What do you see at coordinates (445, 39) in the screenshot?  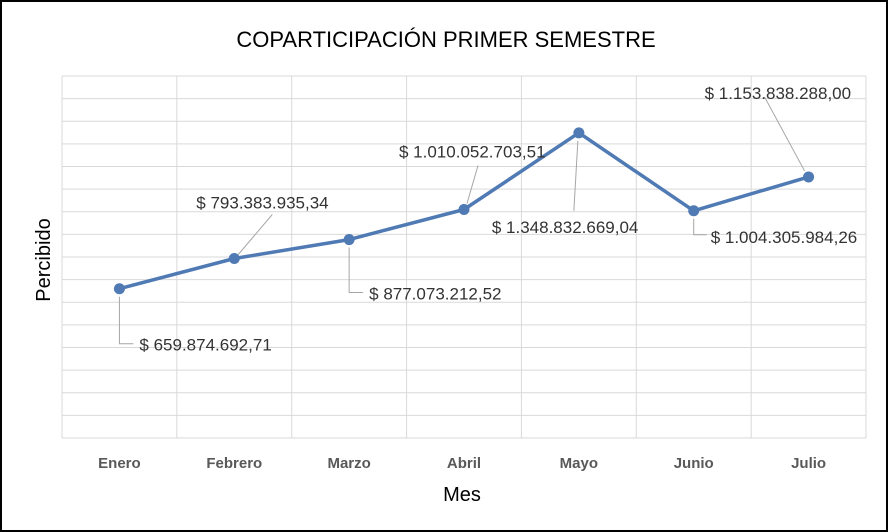 I see `chart-title: COPARTICIPACIÓN PRIMER SEMESTRE` at bounding box center [445, 39].